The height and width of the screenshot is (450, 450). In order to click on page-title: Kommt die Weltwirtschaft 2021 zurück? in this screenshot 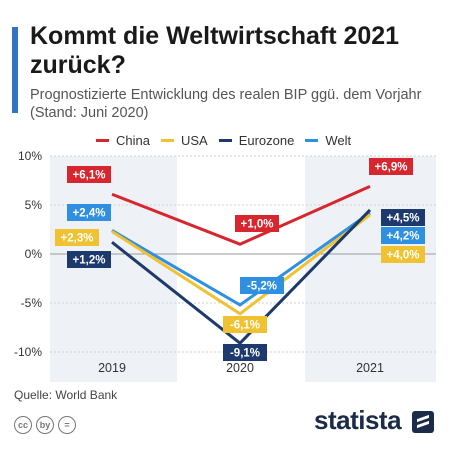, I will do `click(215, 50)`.